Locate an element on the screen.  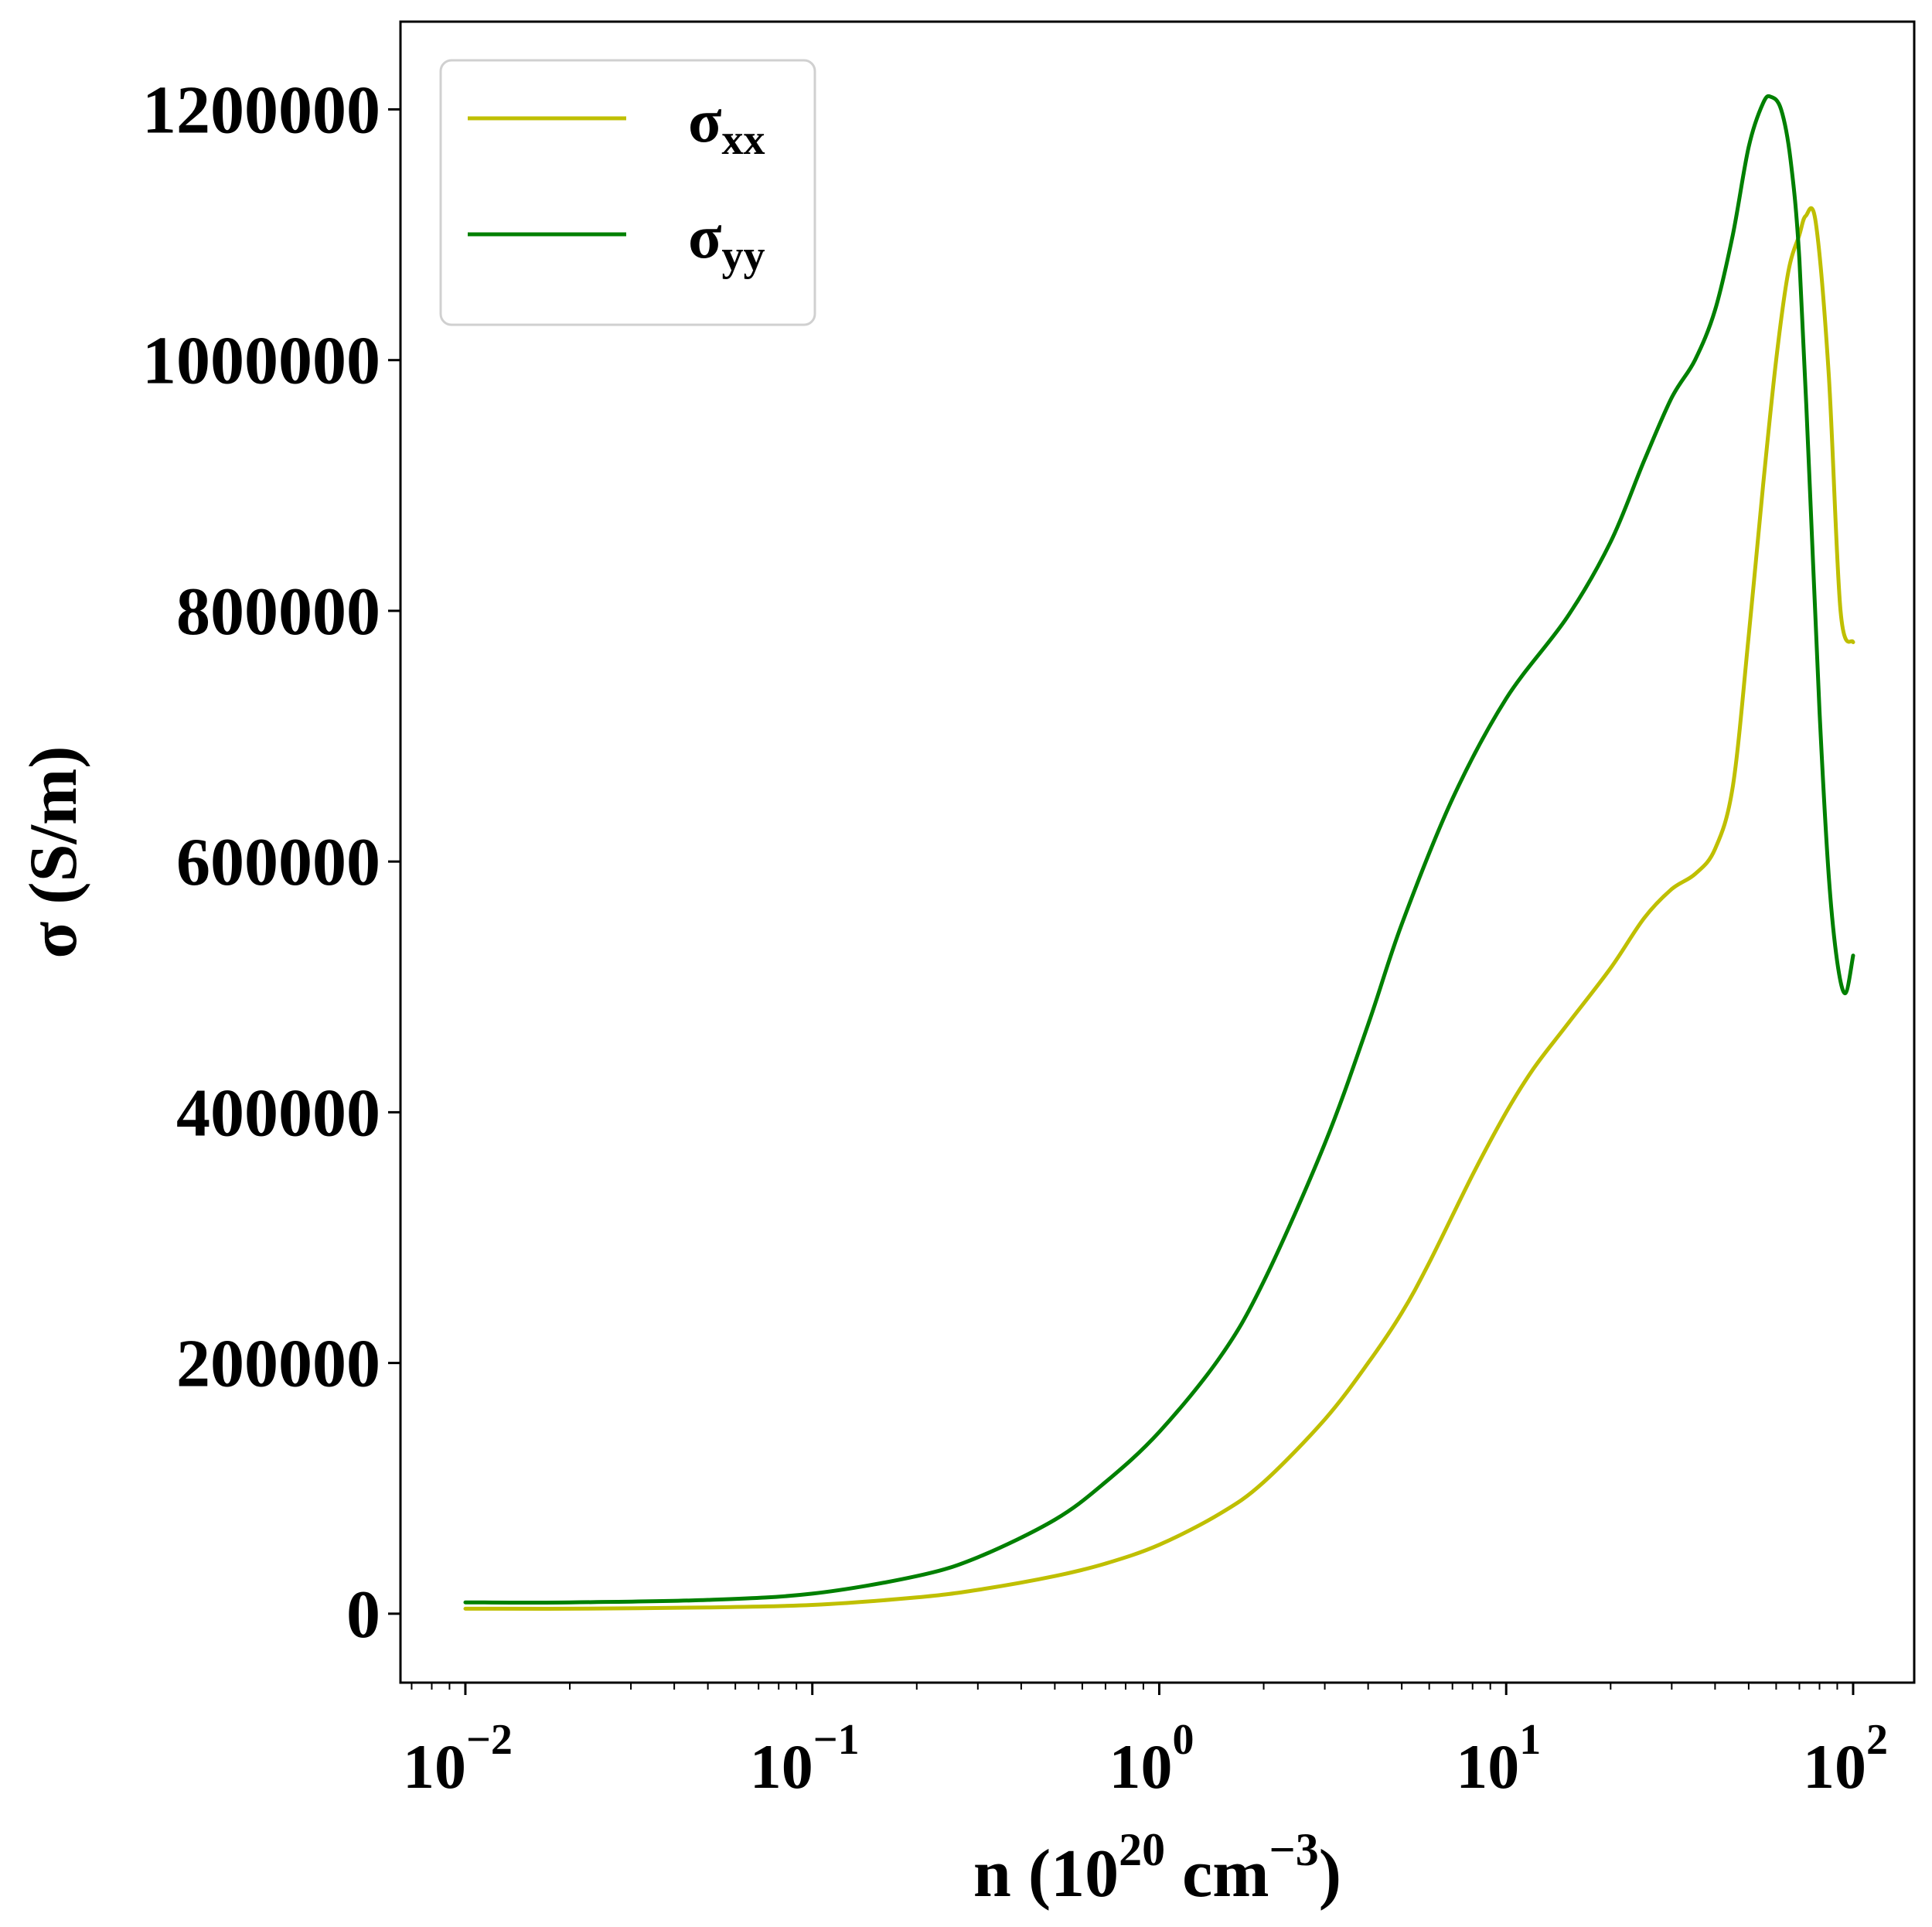
x-axis-label-prefix: n (10 is located at coordinates (1046, 1874).